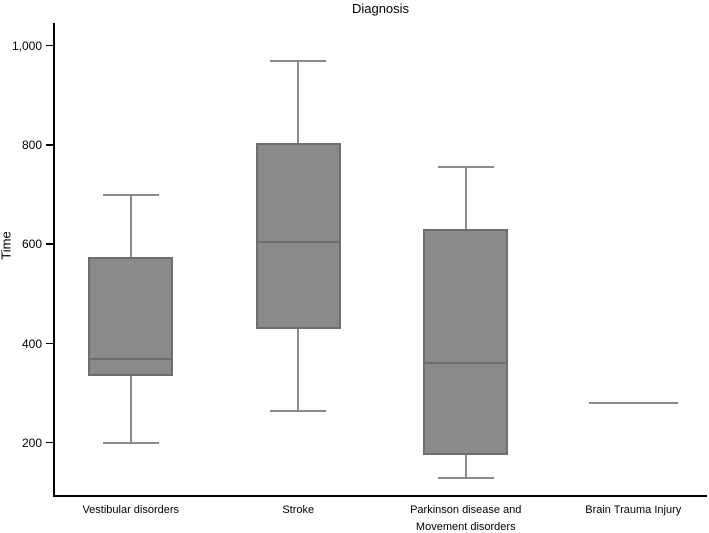  I want to click on x-category-label: Stroke, so click(298, 510).